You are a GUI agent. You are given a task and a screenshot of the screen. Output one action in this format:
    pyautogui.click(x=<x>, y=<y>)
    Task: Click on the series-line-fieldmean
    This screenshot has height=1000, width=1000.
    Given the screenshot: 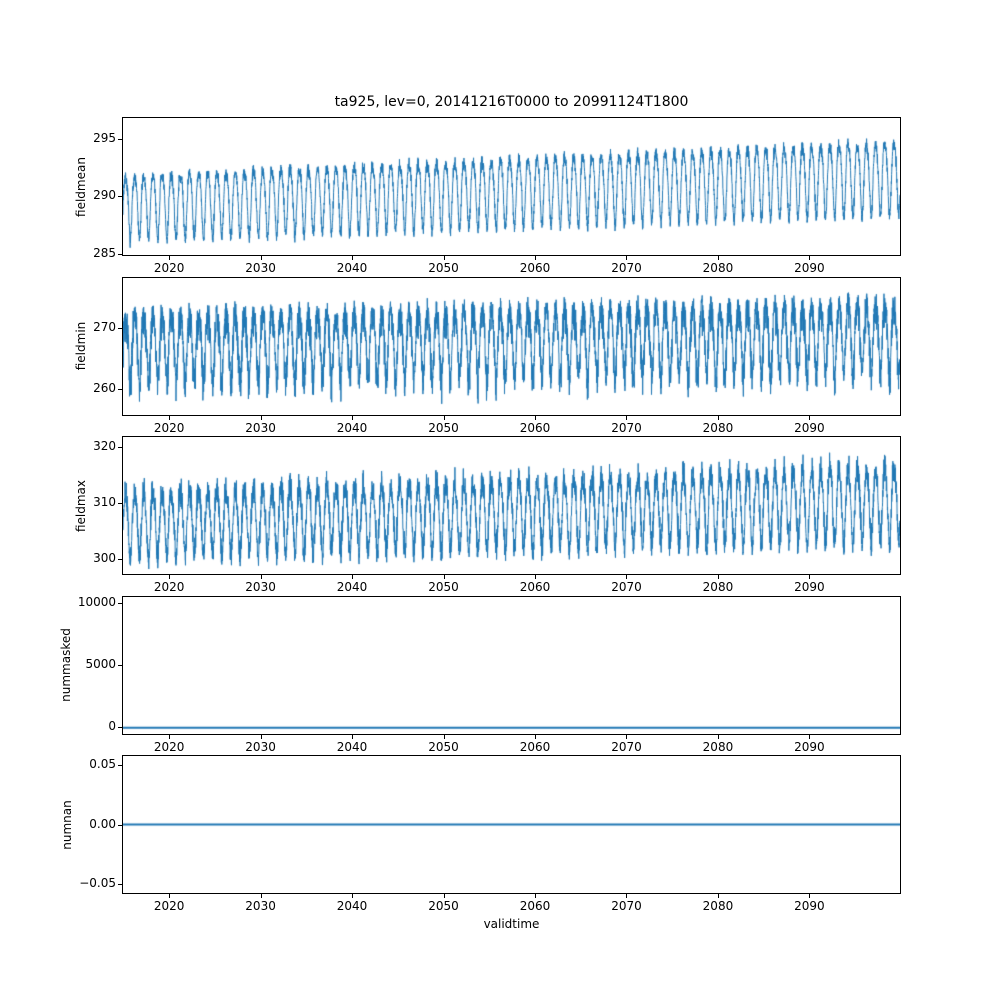 What is the action you would take?
    pyautogui.click(x=511, y=186)
    